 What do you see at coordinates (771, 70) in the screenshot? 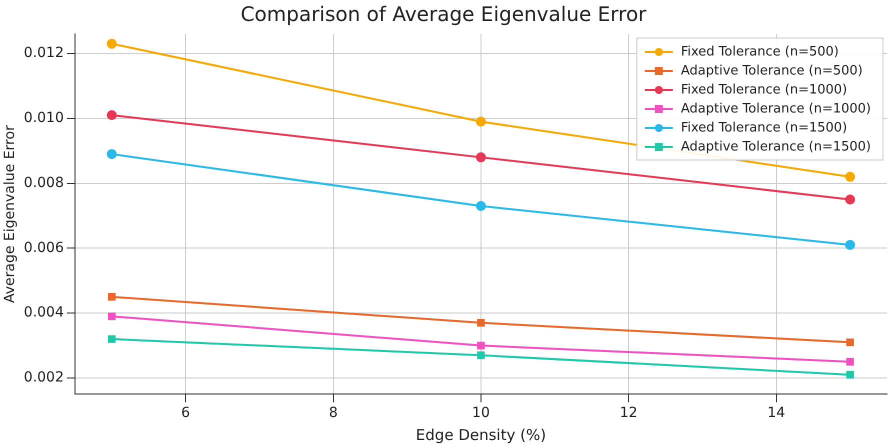
I see `legend-label: Adaptive Tolerance (n=500)` at bounding box center [771, 70].